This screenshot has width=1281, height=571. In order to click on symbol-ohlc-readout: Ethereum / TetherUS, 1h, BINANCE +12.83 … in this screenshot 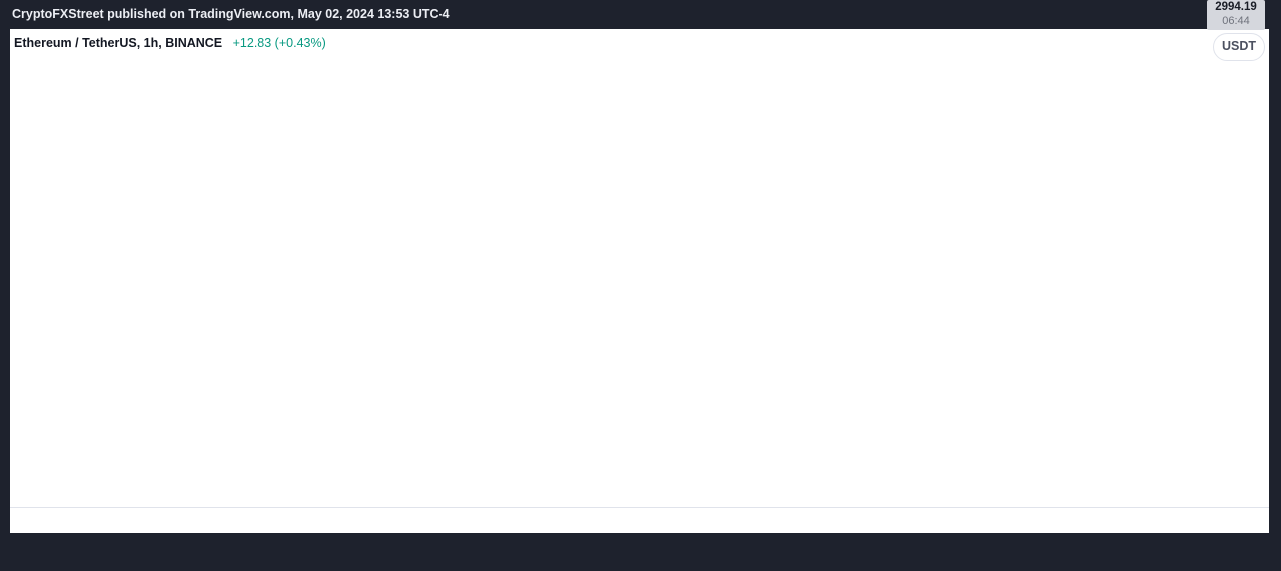, I will do `click(170, 44)`.